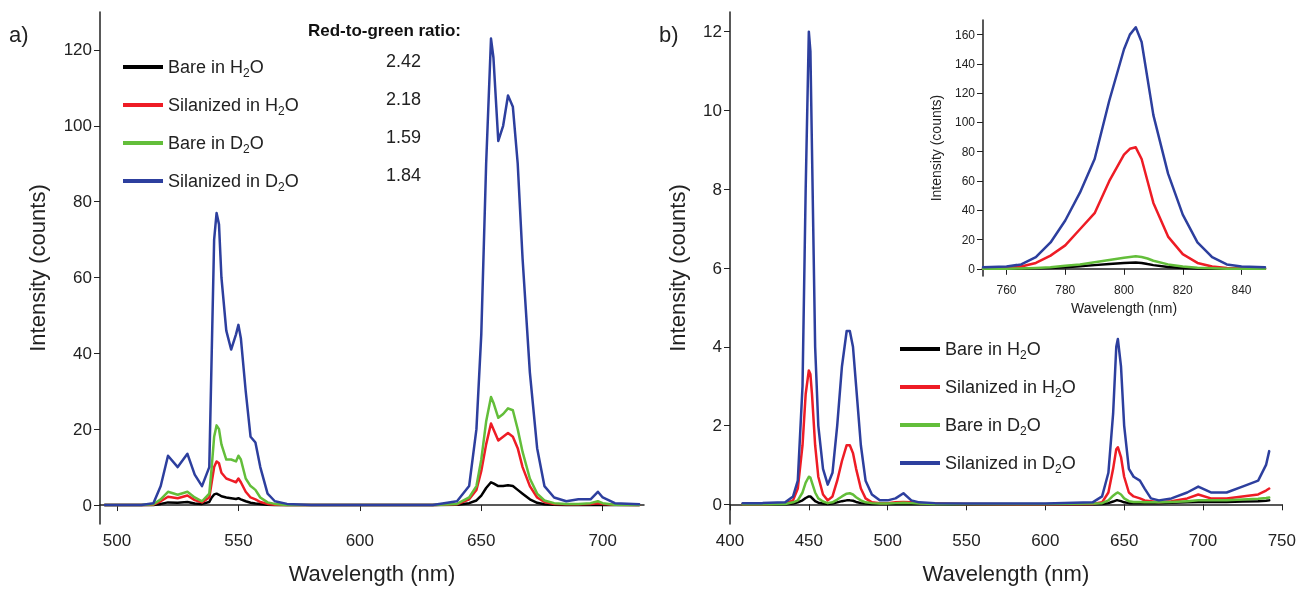 This screenshot has height=589, width=1299. Describe the element at coordinates (965, 63) in the screenshot. I see `y-tick-label: 140` at that location.